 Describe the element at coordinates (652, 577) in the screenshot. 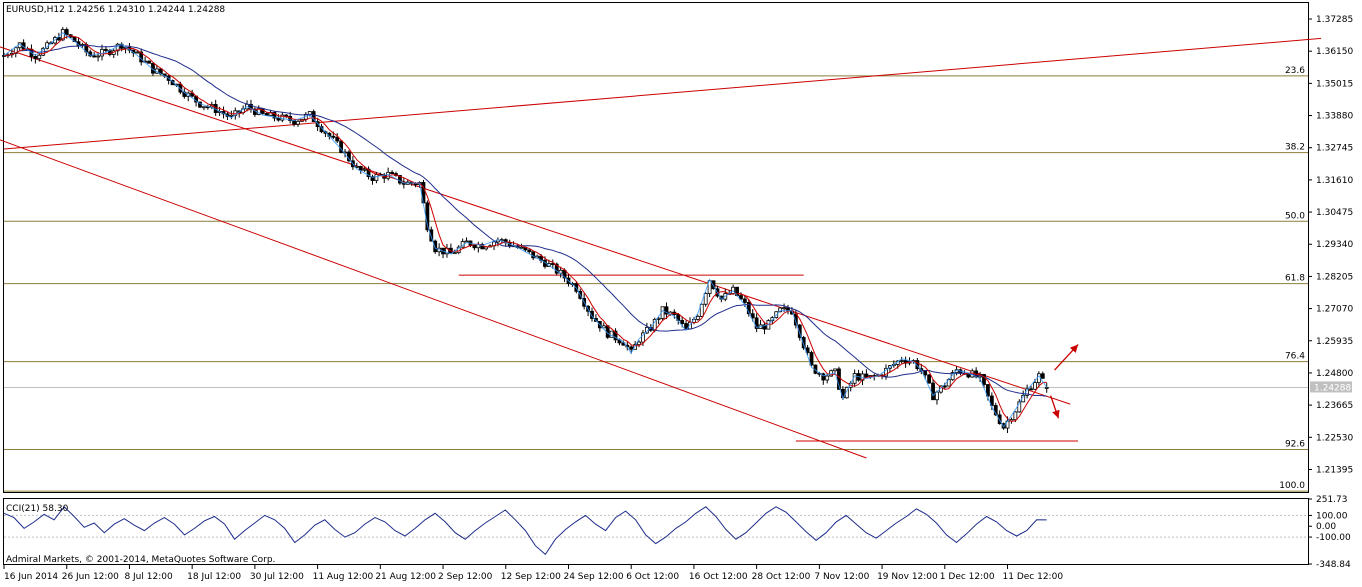

I see `x-tick-label: 6 Oct 12:00` at that location.